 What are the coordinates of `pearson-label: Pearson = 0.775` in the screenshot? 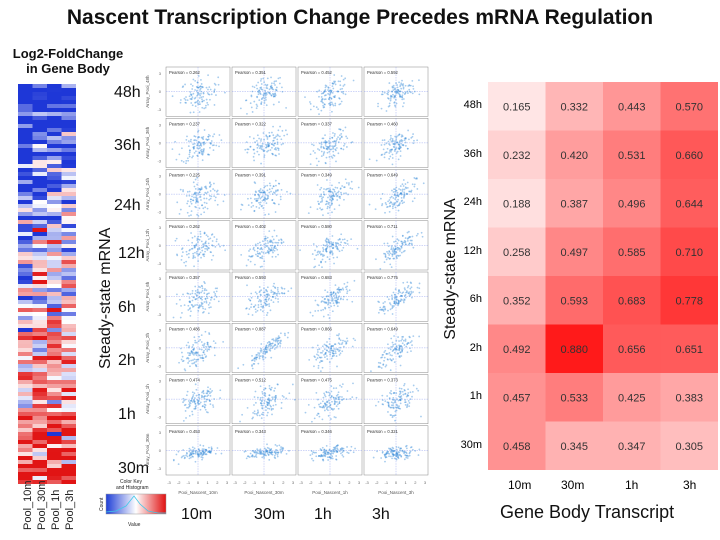 It's located at (383, 277).